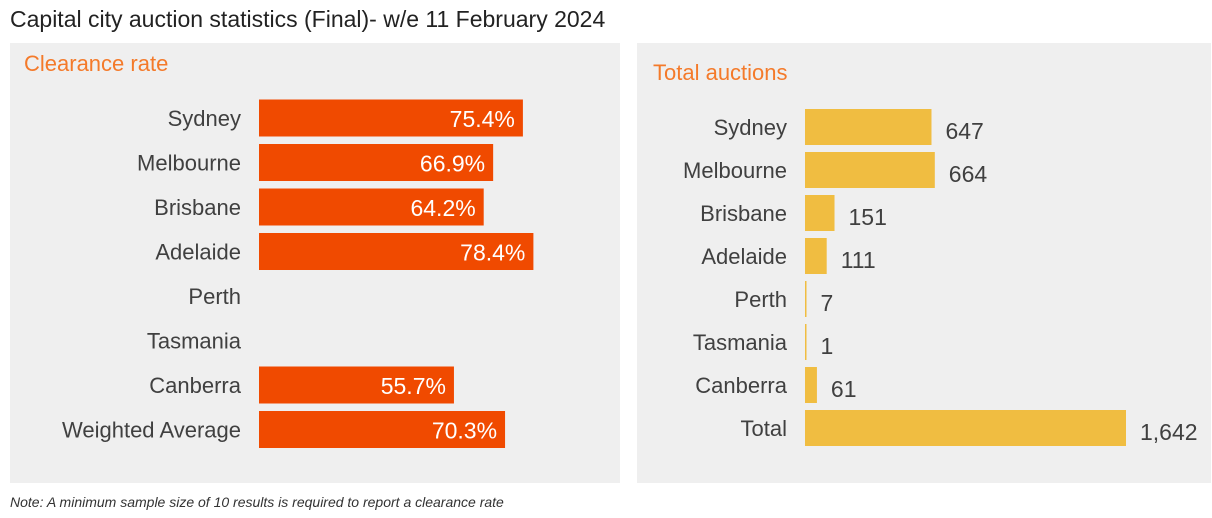 This screenshot has height=518, width=1212. I want to click on total-auctions-title: Total auctions, so click(720, 72).